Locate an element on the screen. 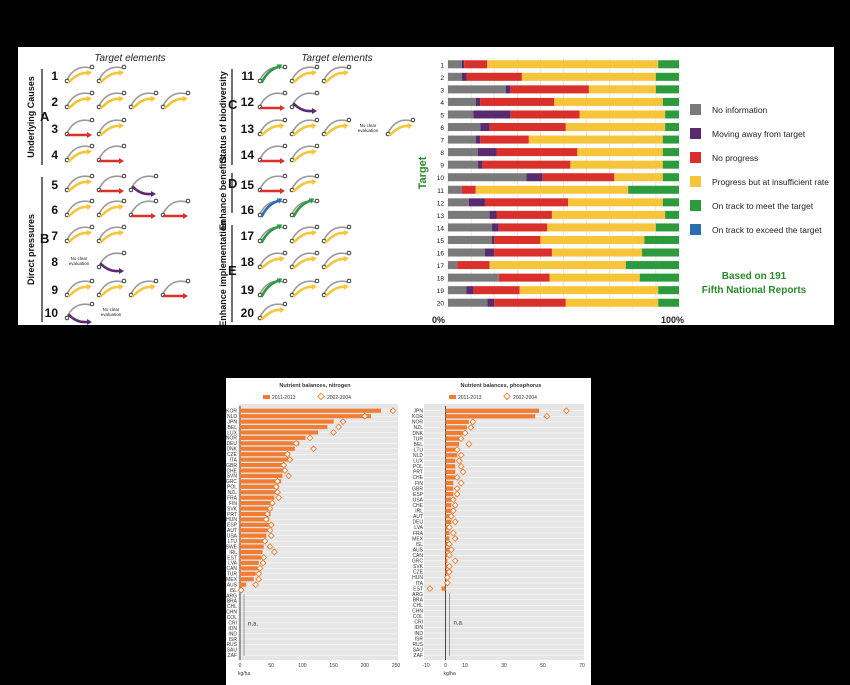 This screenshot has height=685, width=850. category-label: ZAF is located at coordinates (418, 656).